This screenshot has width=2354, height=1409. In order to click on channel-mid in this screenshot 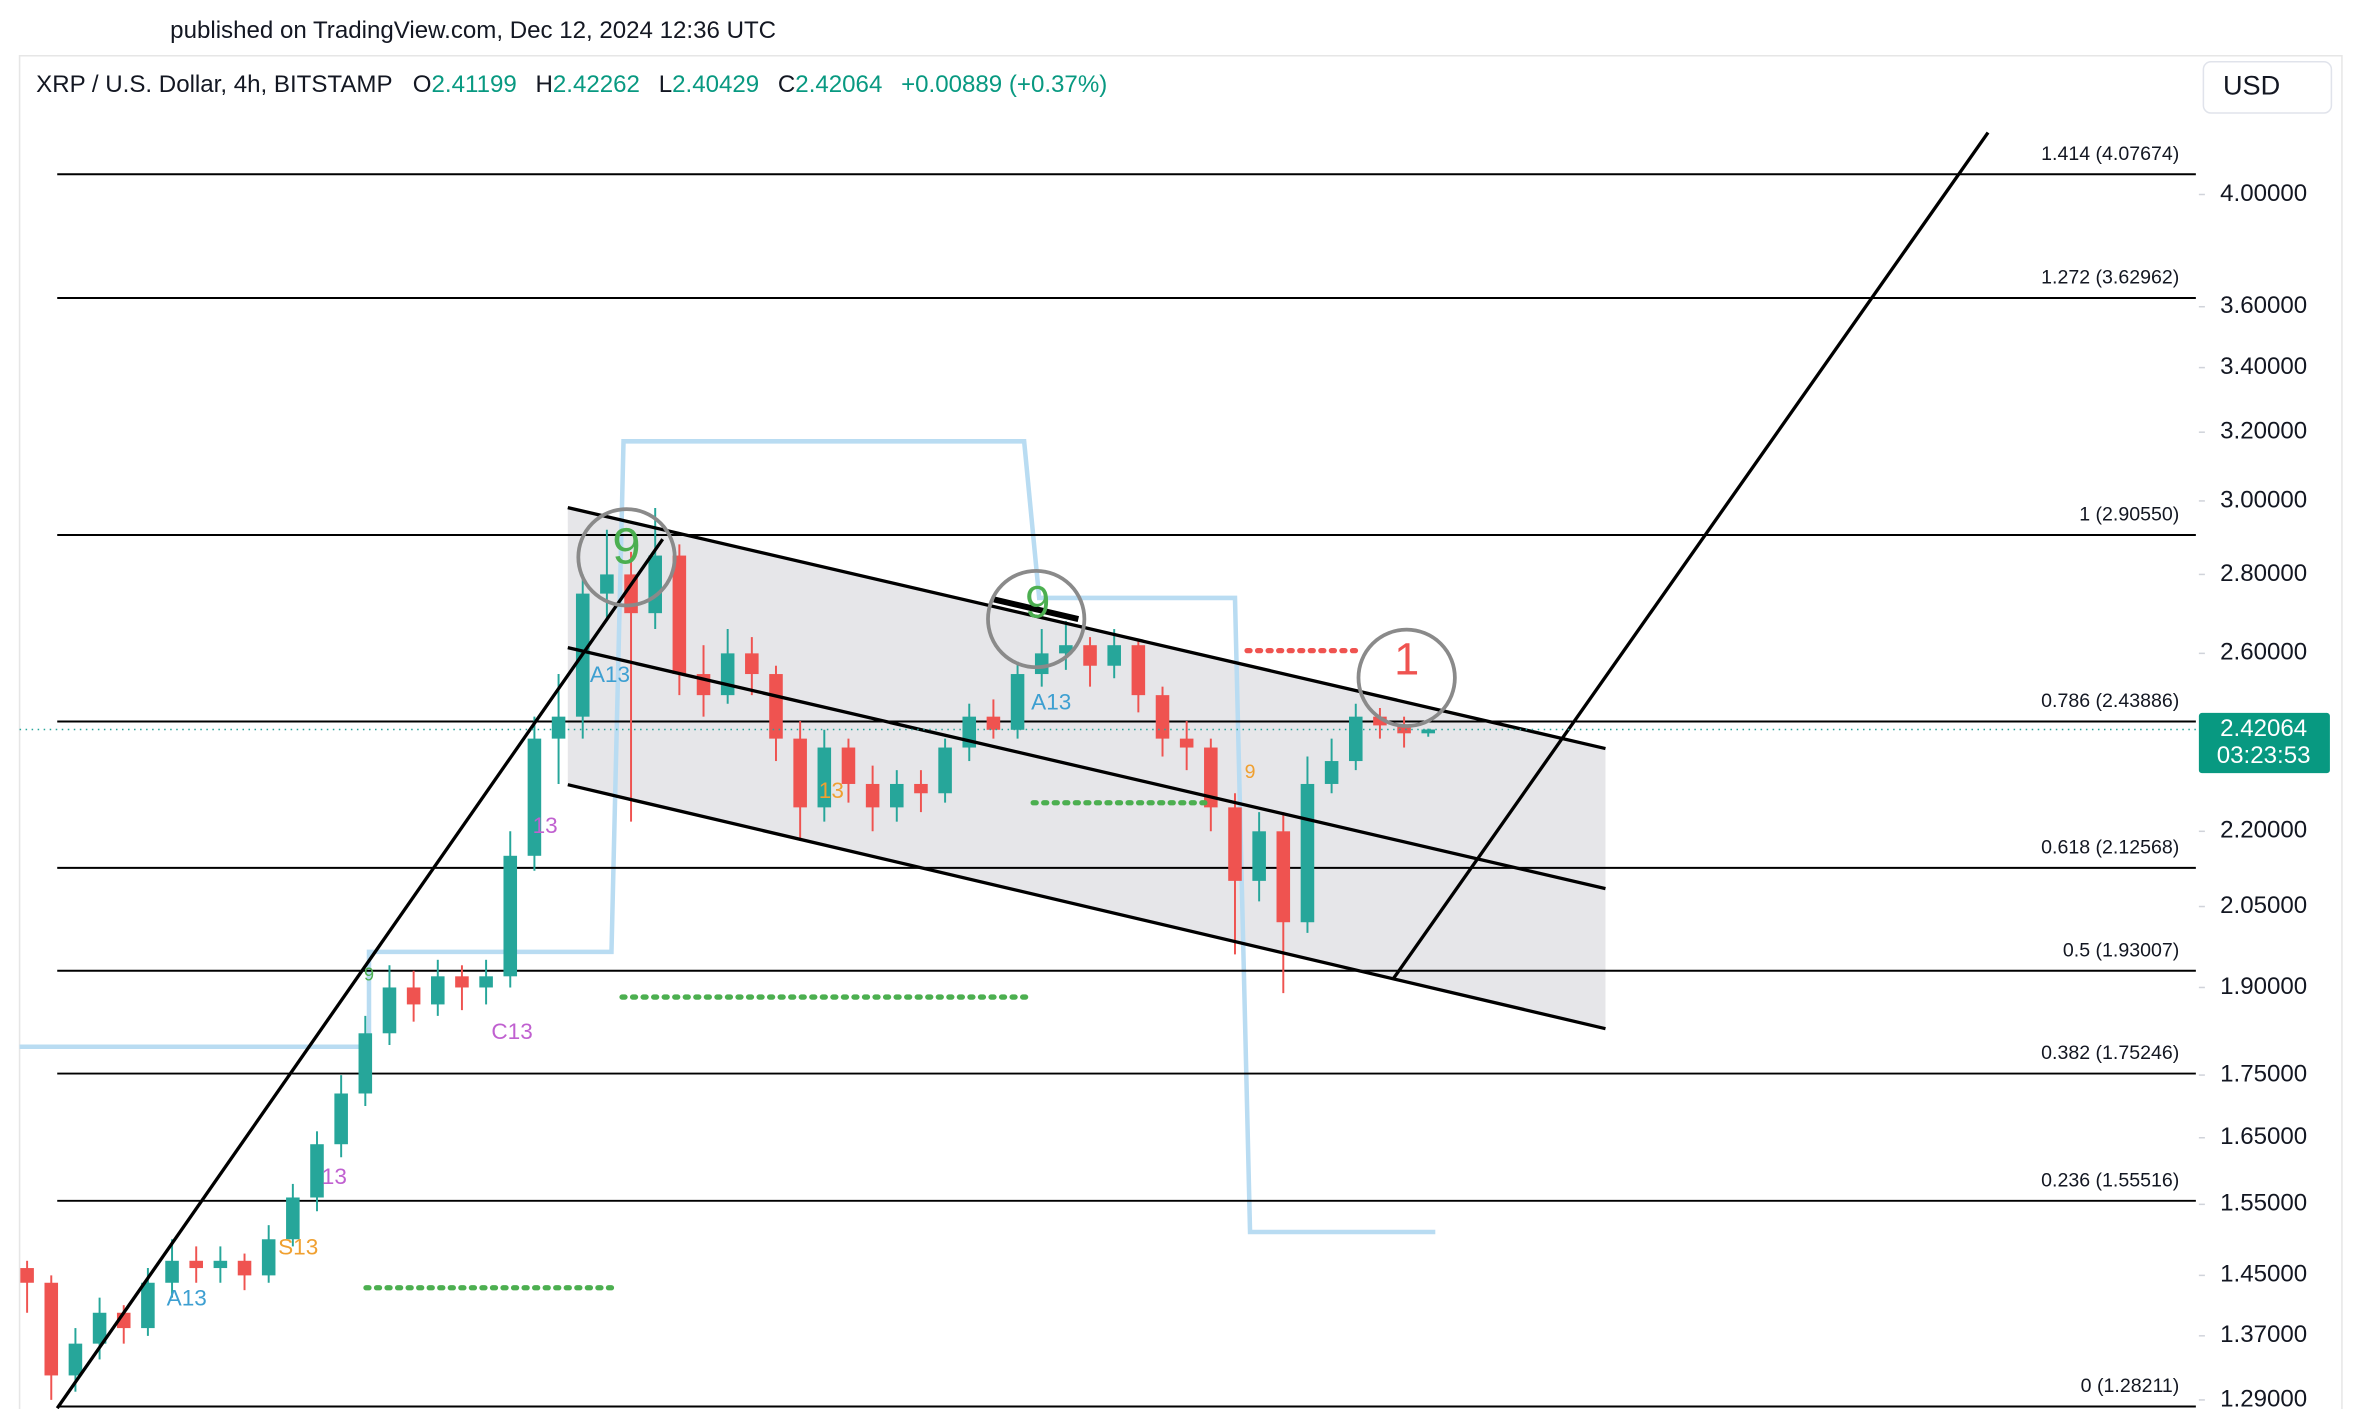, I will do `click(1086, 768)`.